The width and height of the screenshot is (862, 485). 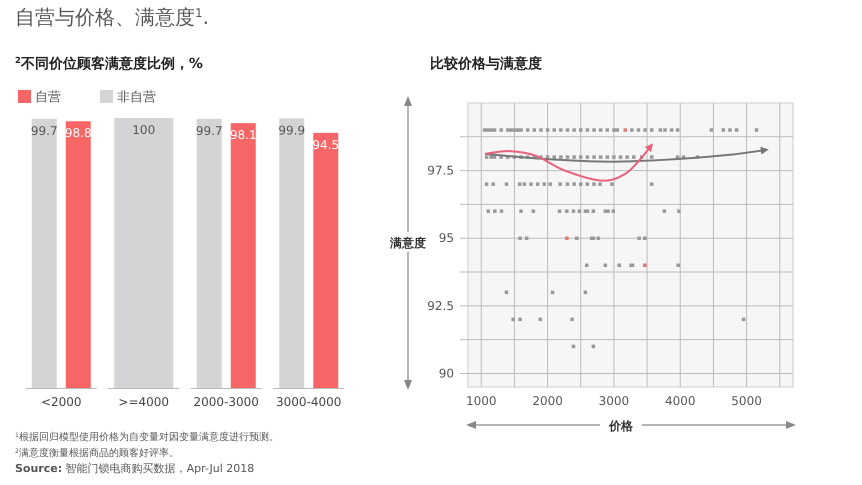 What do you see at coordinates (446, 373) in the screenshot?
I see `y-tick-label: 90` at bounding box center [446, 373].